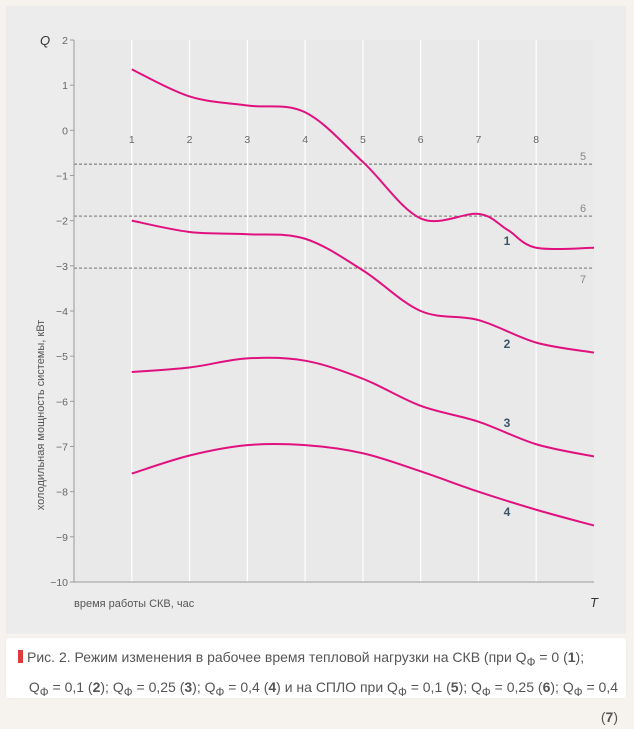 The width and height of the screenshot is (634, 729). Describe the element at coordinates (583, 157) in the screenshot. I see `reference-line-label: 5` at that location.